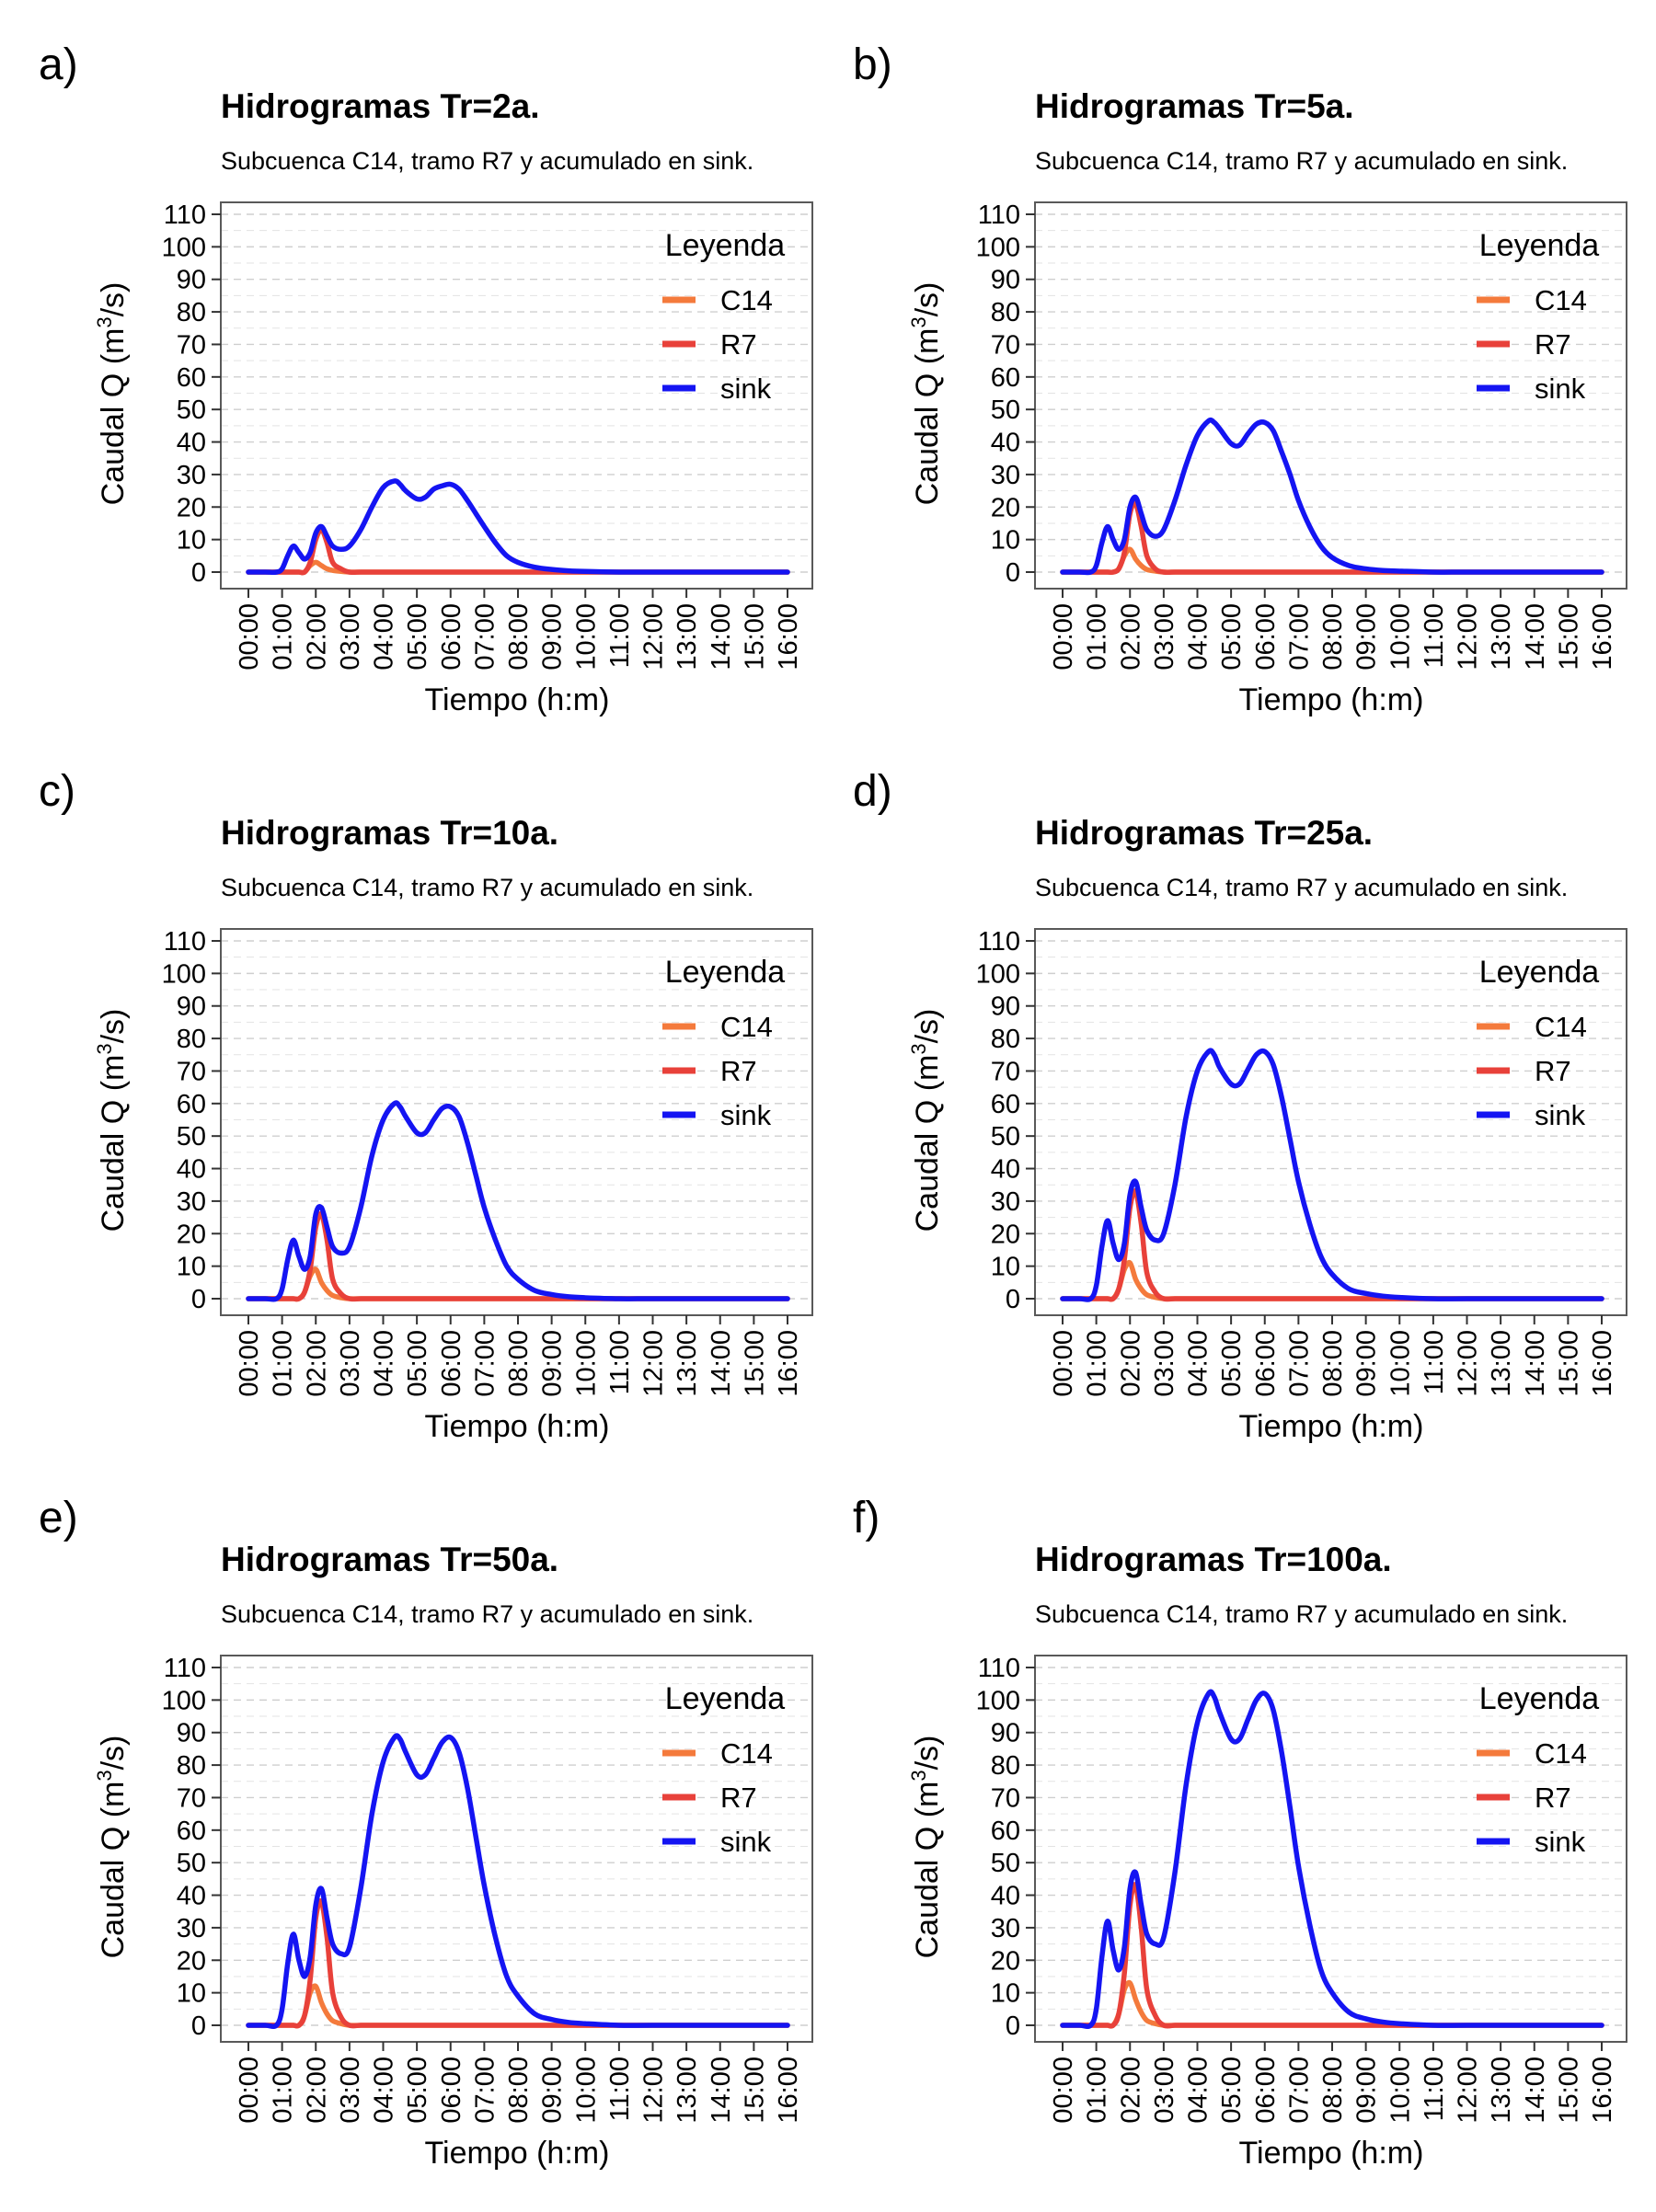  What do you see at coordinates (1468, 1364) in the screenshot?
I see `x-tick-label: 12:00` at bounding box center [1468, 1364].